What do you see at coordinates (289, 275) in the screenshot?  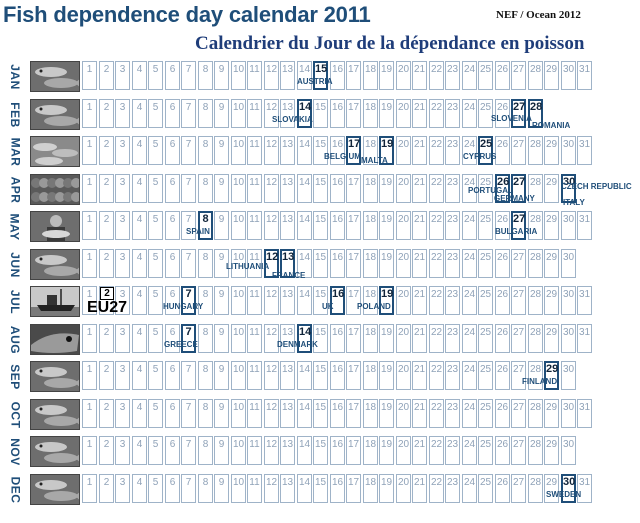 I see `country-label: FRANCE` at bounding box center [289, 275].